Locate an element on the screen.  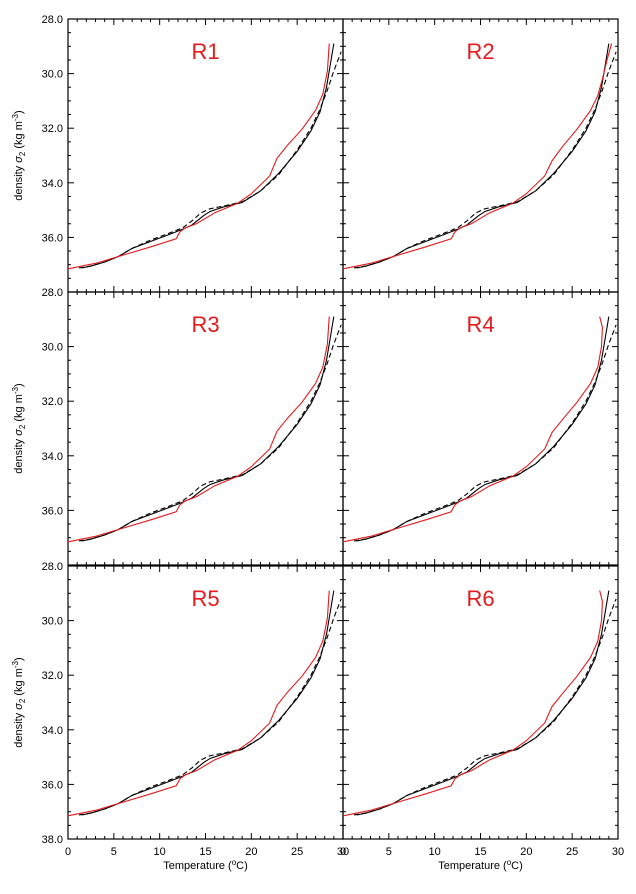
panel-r4: R4 is located at coordinates (480, 428).